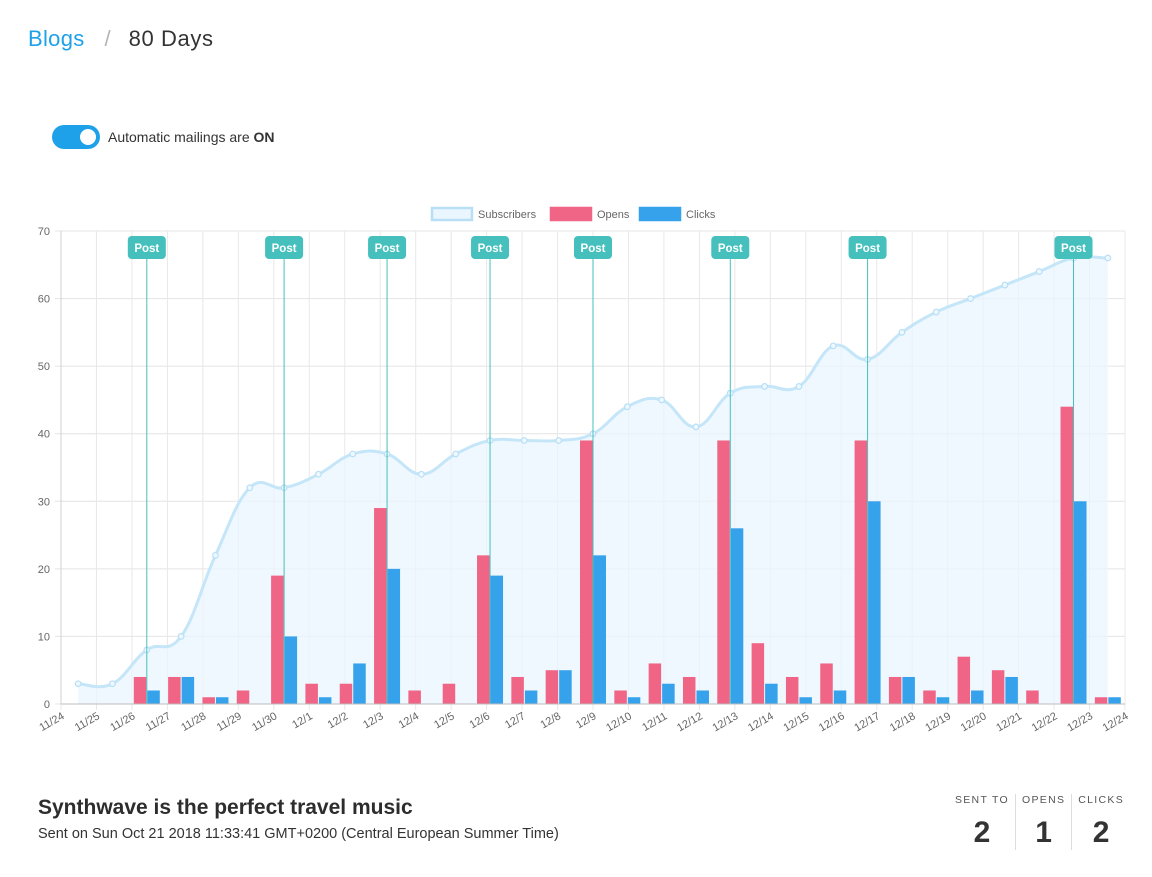 The image size is (1152, 877). Describe the element at coordinates (338, 720) in the screenshot. I see `x-tick-label: 12/2` at that location.